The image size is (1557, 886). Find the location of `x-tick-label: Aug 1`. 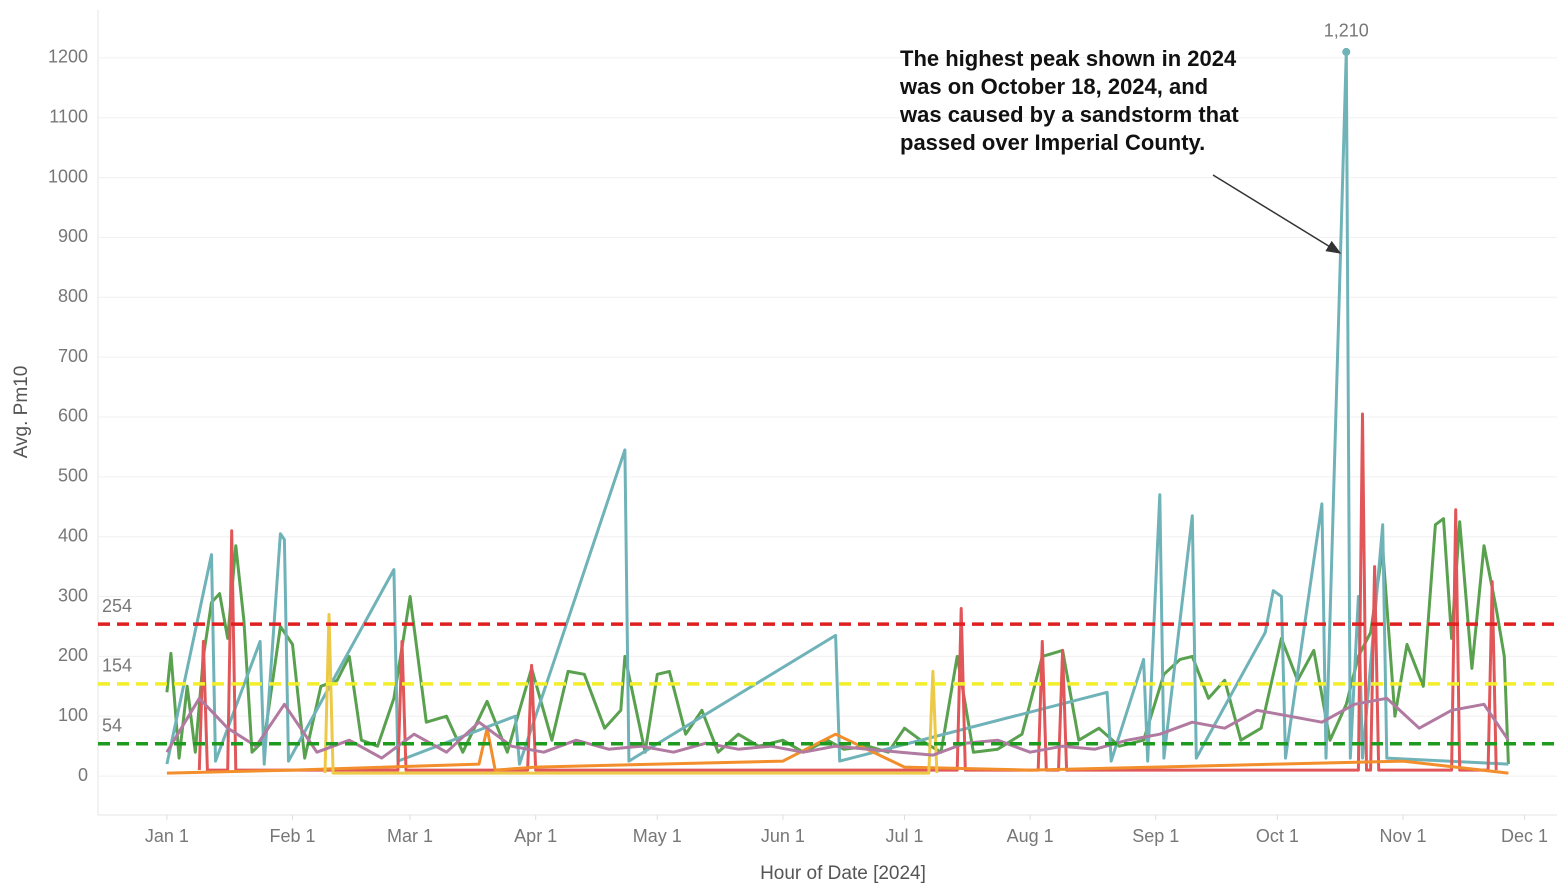

x-tick-label: Aug 1 is located at coordinates (1030, 836).